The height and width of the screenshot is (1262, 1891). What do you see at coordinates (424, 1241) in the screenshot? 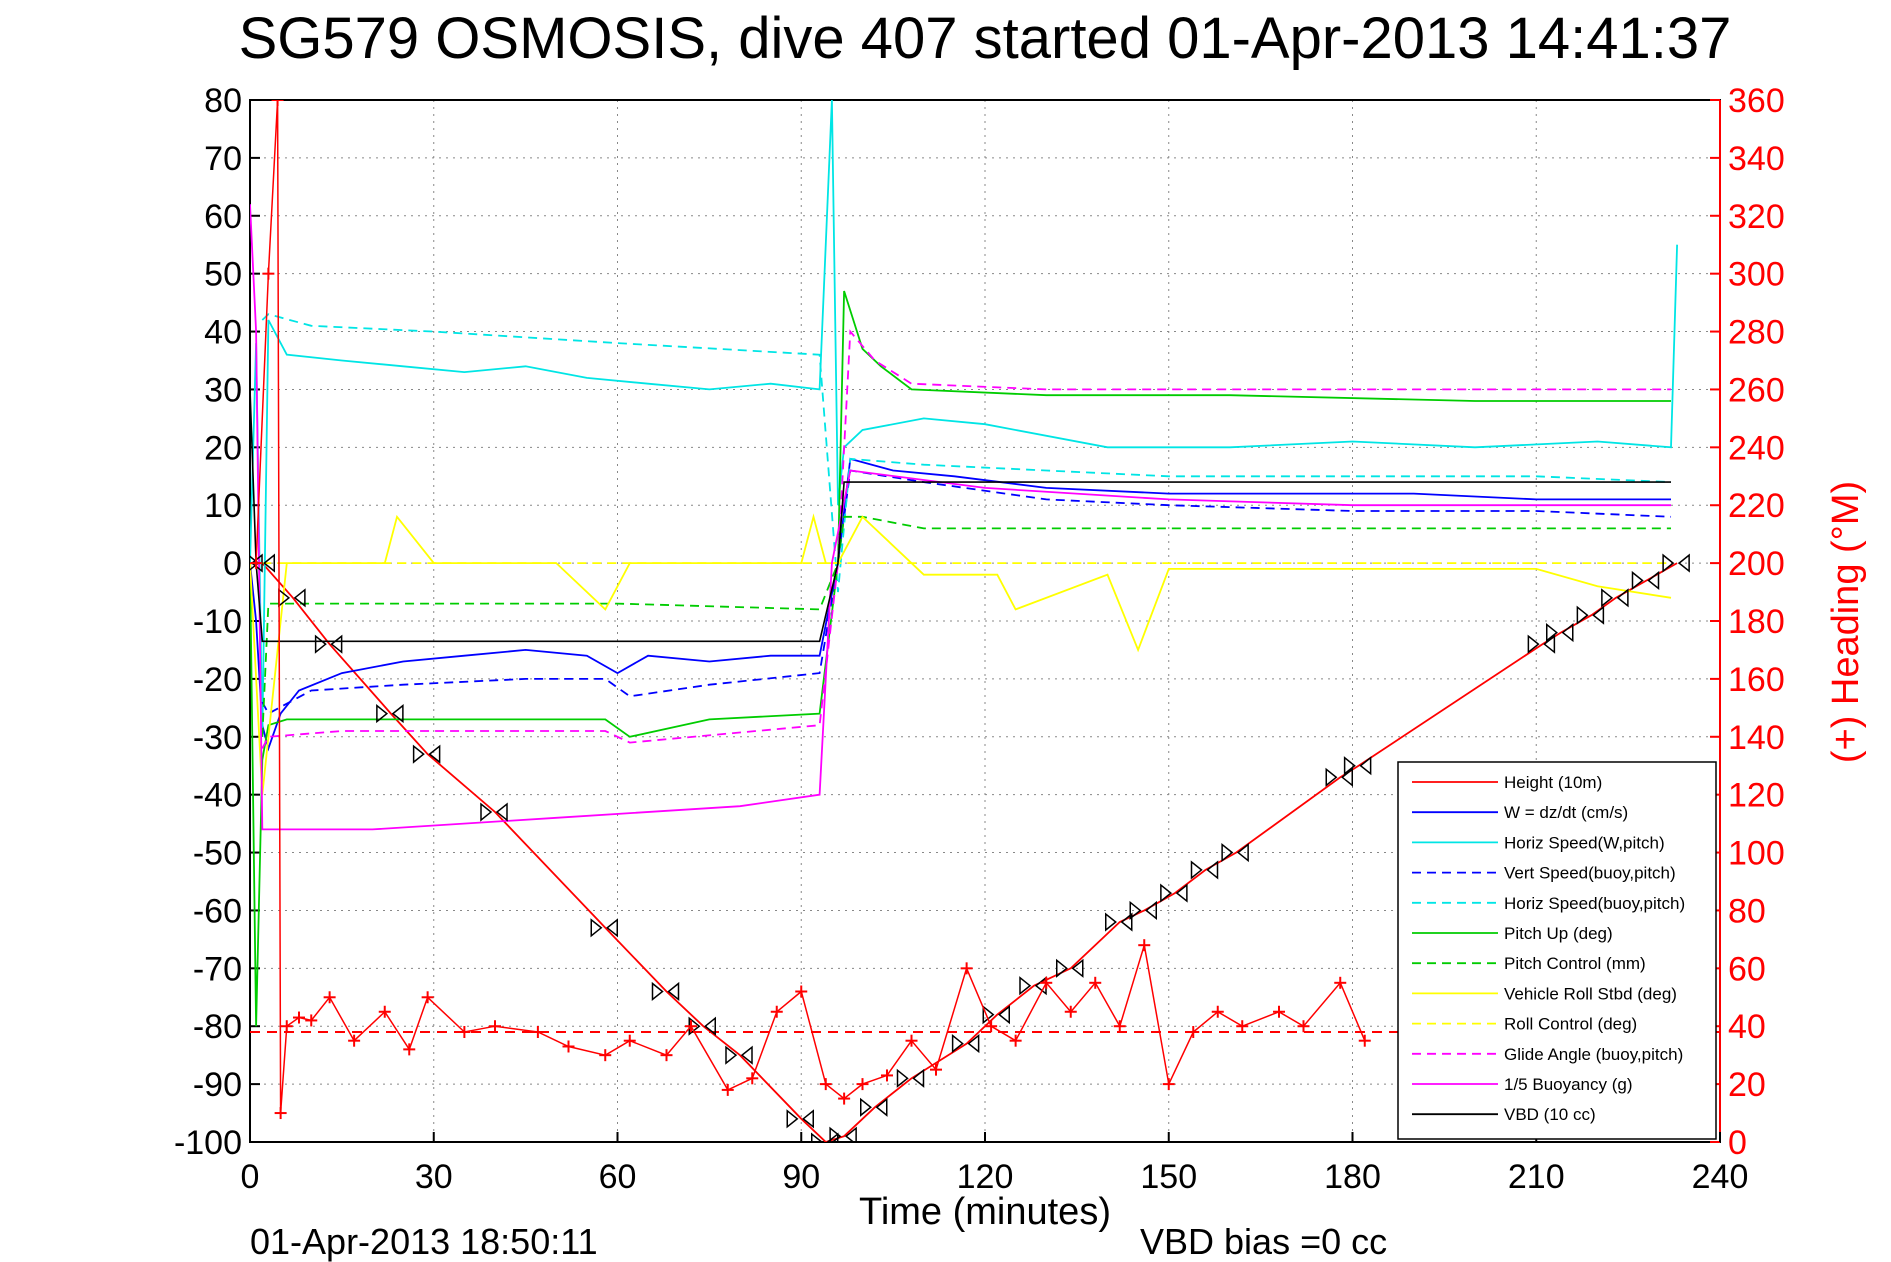
I see `footer-date: 01-Apr-2013 18:50:11` at bounding box center [424, 1241].